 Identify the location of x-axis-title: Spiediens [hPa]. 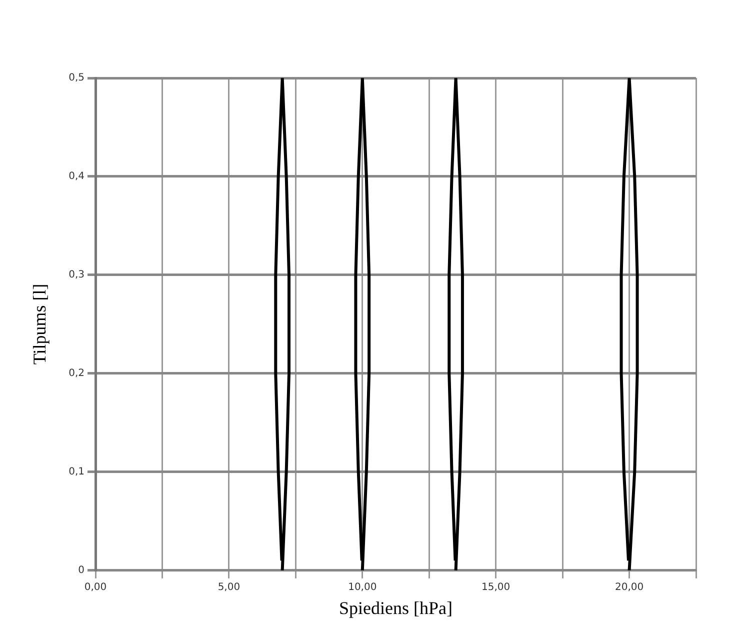
(395, 608).